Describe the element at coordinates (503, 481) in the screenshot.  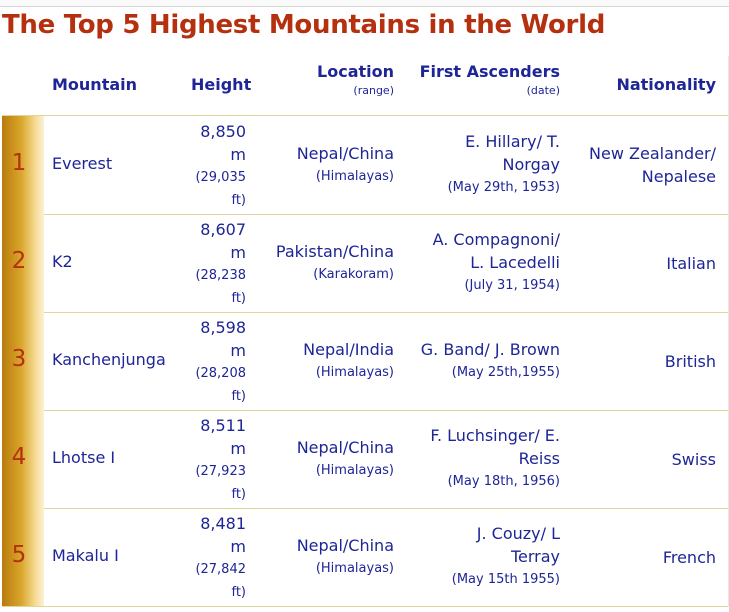
I see `ascent-date: (May 18th, 1956)` at that location.